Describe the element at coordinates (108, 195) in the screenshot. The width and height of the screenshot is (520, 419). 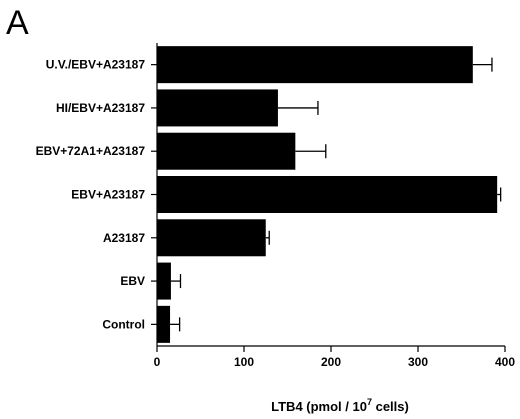
I see `category-label-3: EBV+A23187` at that location.